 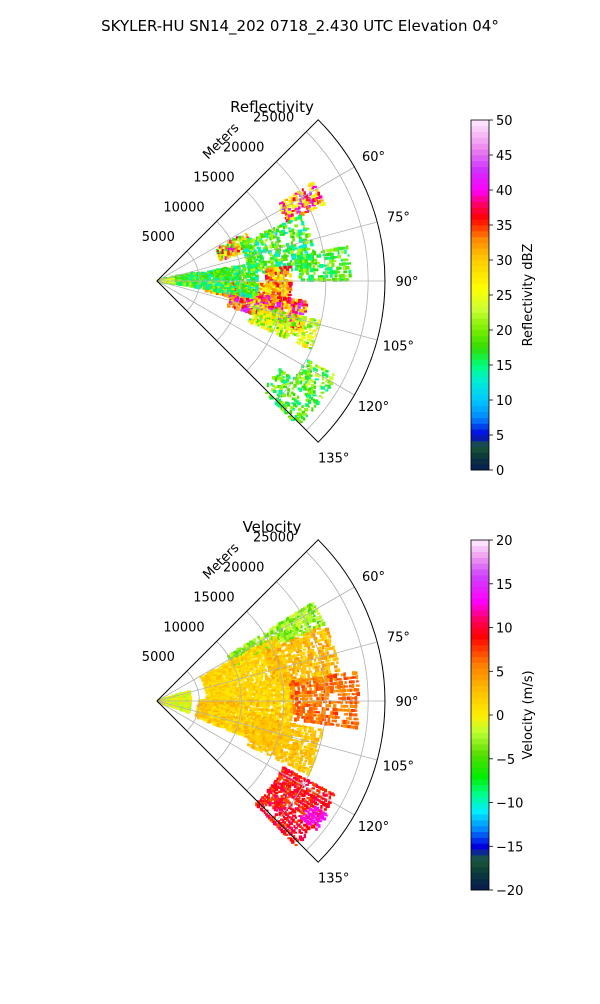 I want to click on range-tick-label: 5000, so click(x=158, y=237).